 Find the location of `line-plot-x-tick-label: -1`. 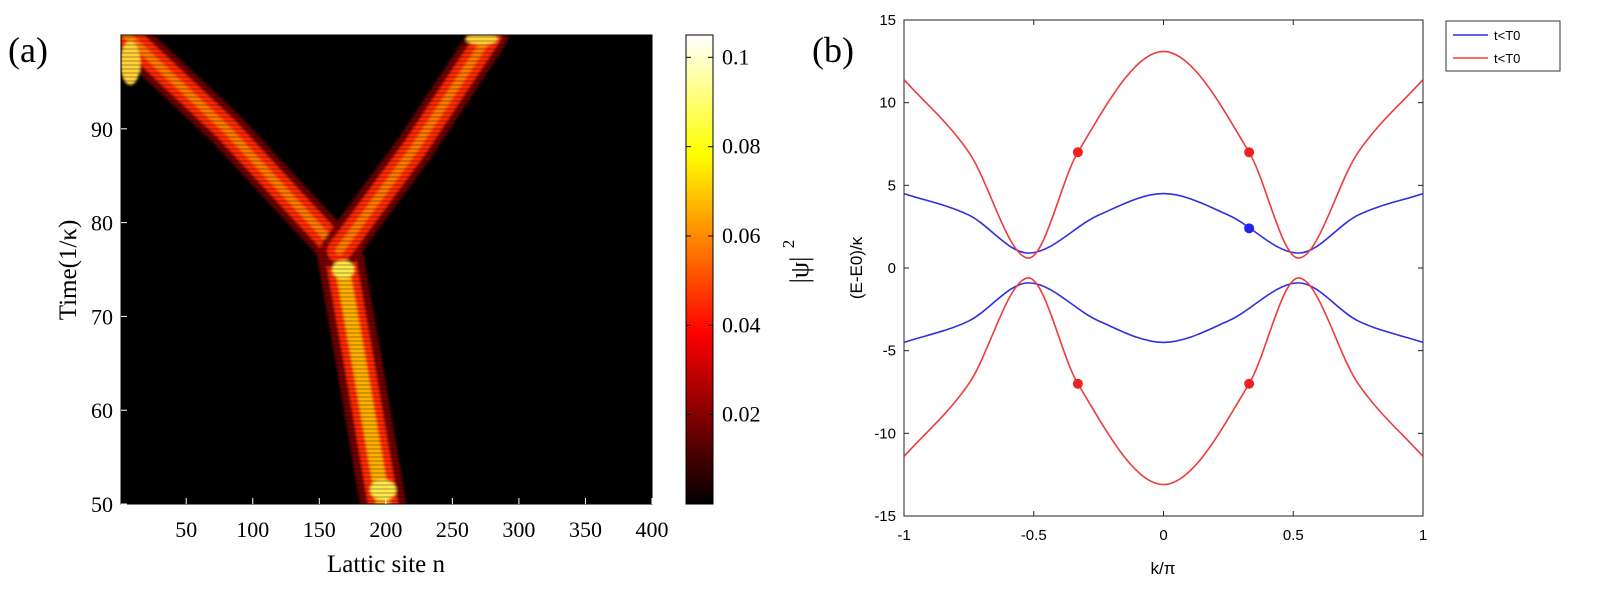

line-plot-x-tick-label: -1 is located at coordinates (903, 535).